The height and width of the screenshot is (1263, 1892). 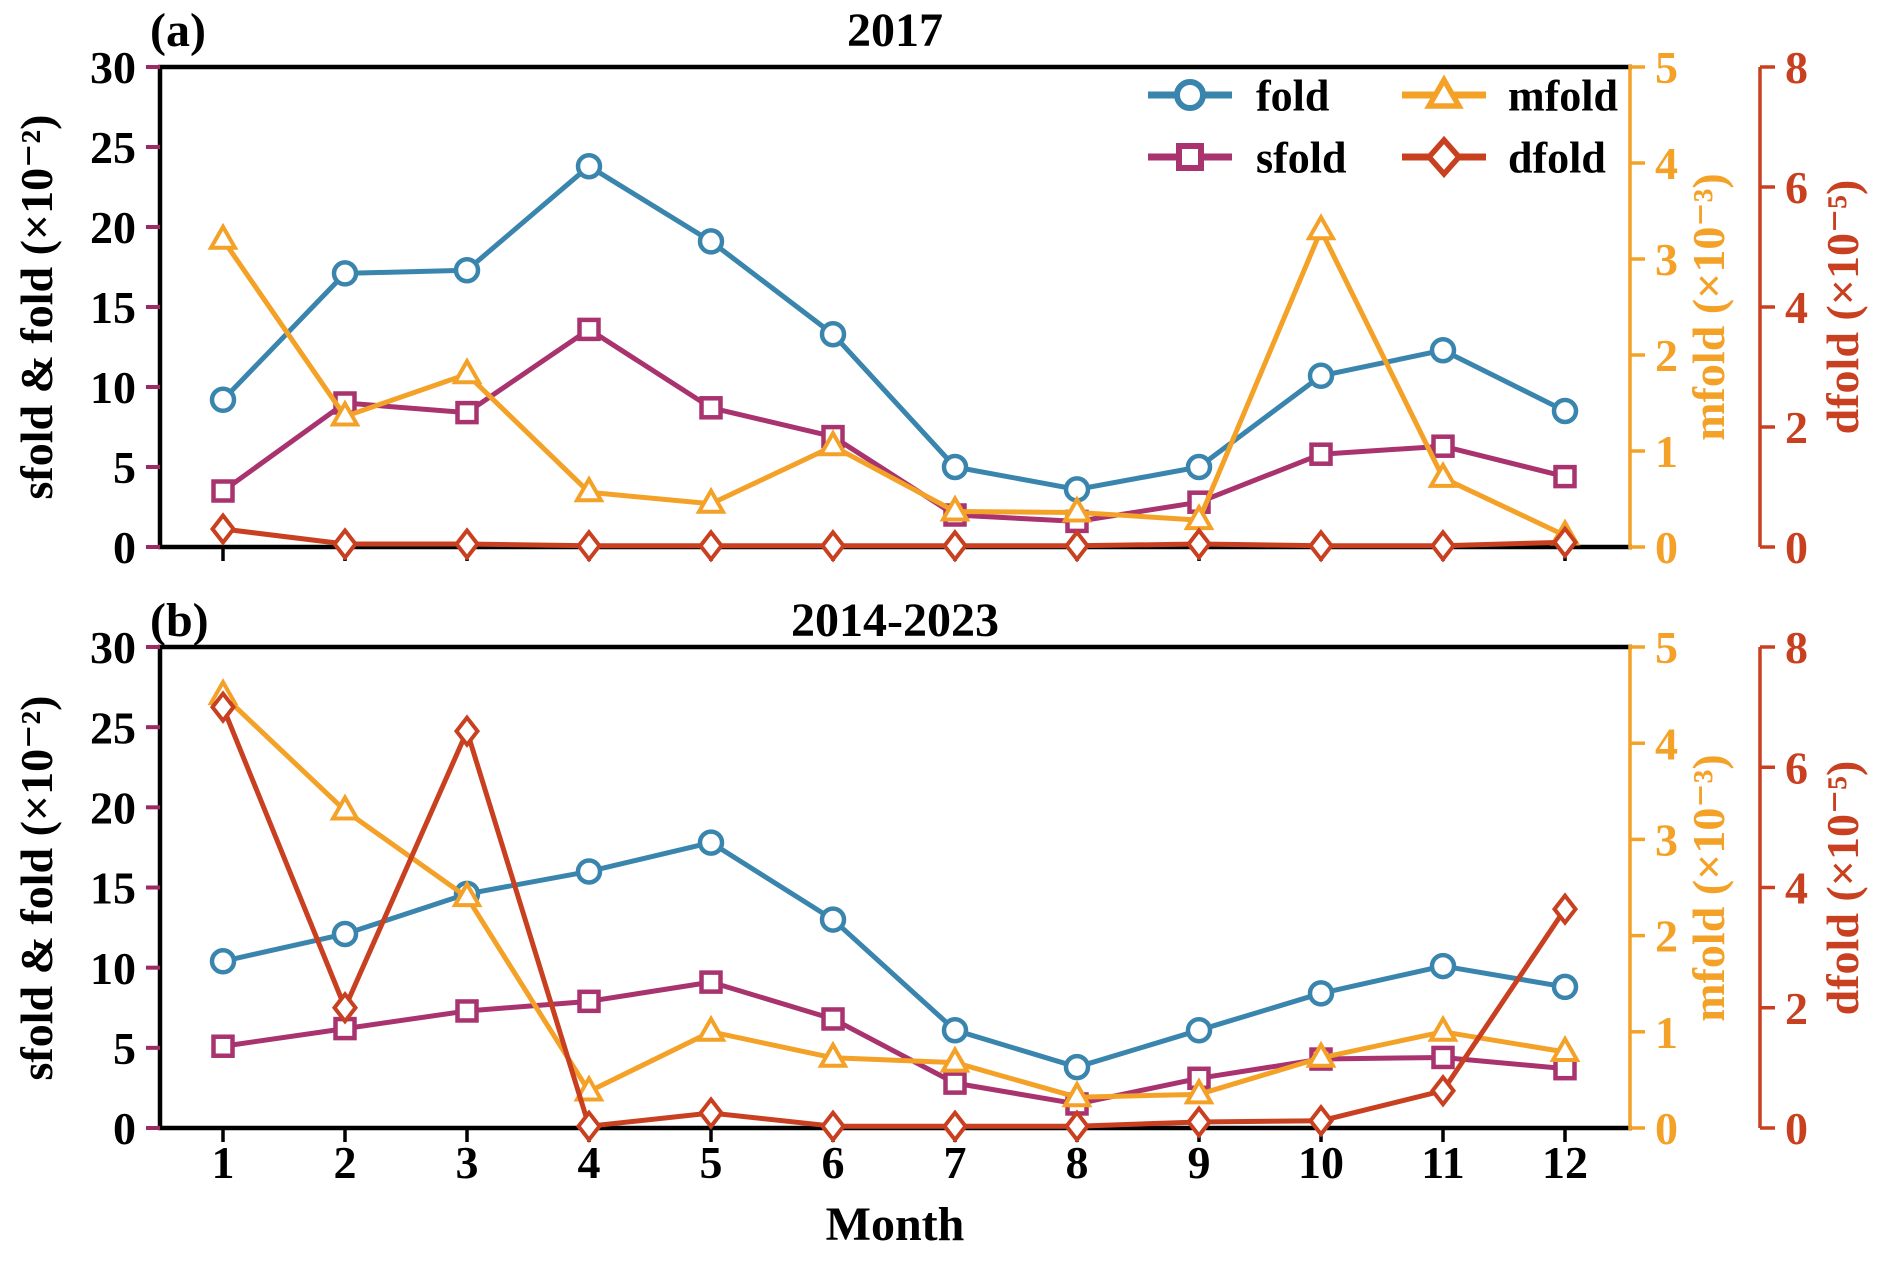 I want to click on dfold-axis-tick-label: 4, so click(x=1796, y=307).